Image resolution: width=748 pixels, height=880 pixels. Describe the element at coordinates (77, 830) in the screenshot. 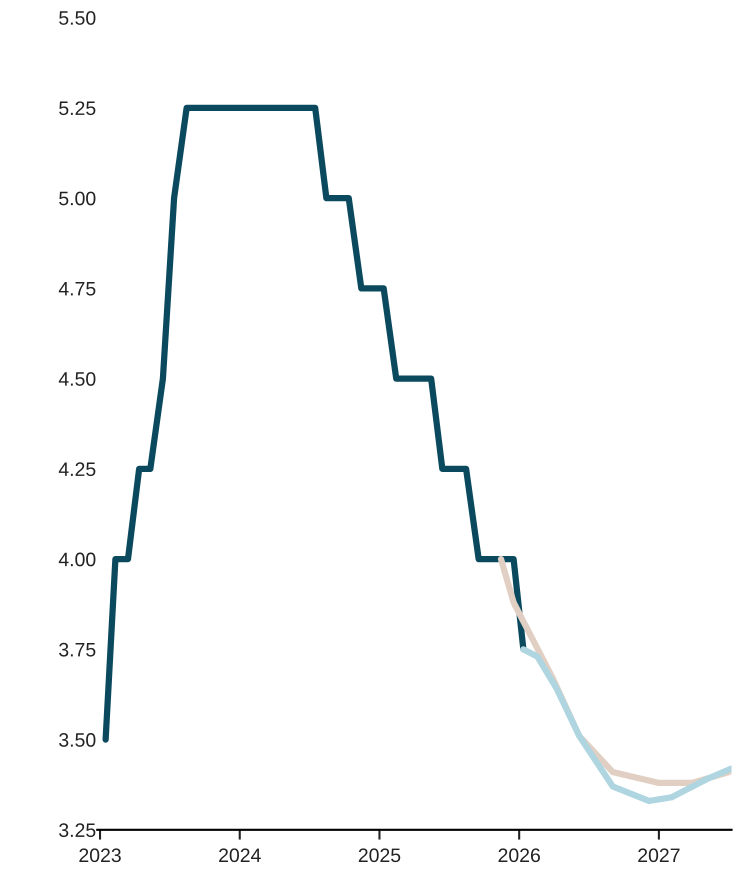

I see `y-tick-label: 3.25` at that location.